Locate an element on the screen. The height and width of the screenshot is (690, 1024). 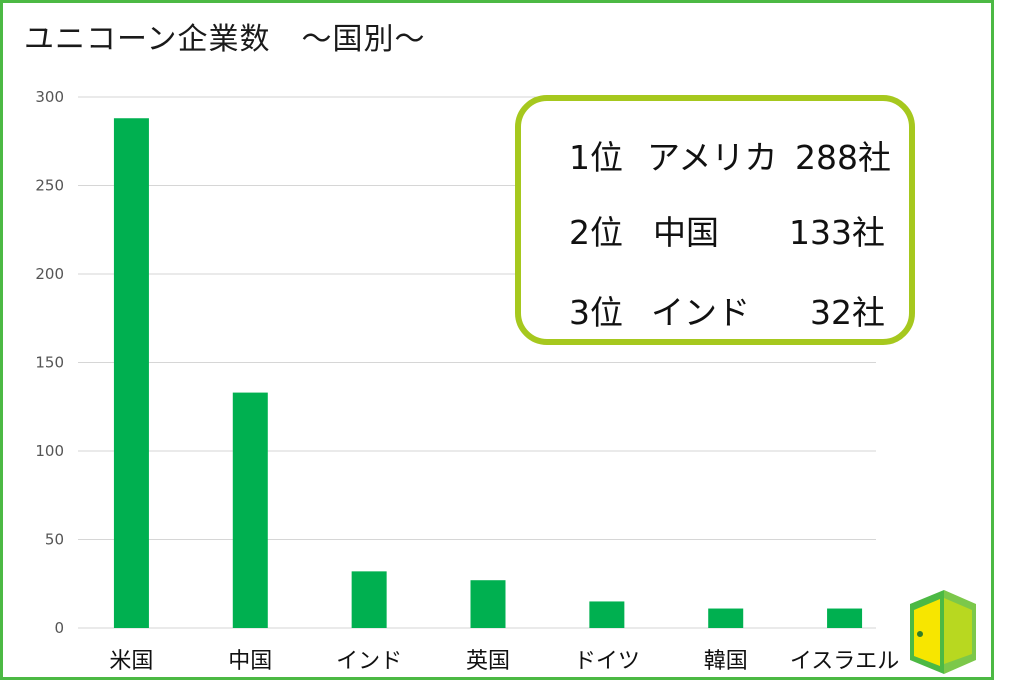
ranking-rank: 3位 is located at coordinates (596, 312).